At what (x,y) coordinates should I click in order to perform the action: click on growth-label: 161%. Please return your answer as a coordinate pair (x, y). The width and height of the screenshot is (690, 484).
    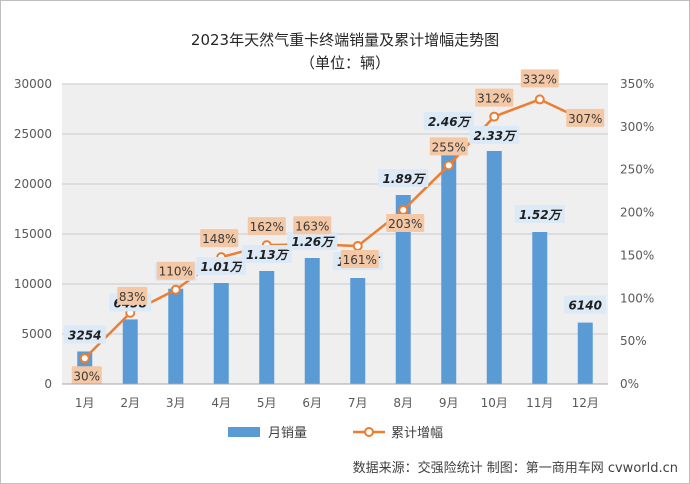
    Looking at the image, I should click on (360, 260).